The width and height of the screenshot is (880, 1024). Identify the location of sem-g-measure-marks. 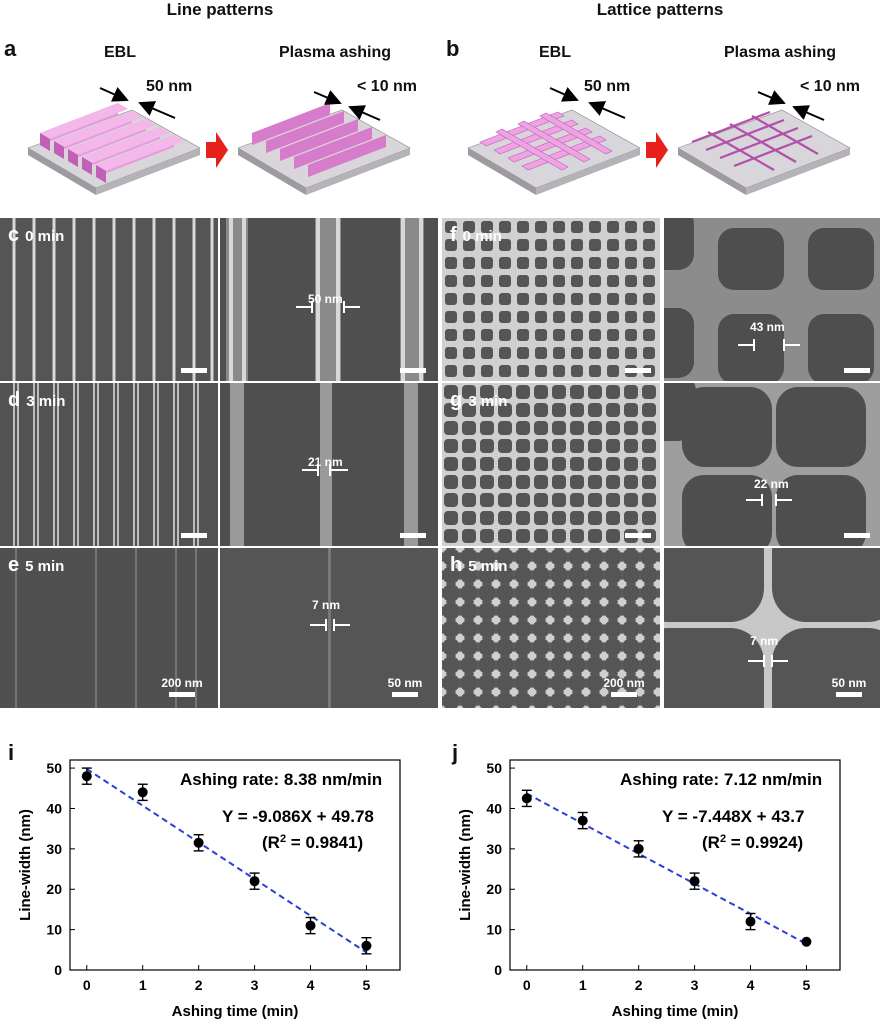
(769, 500).